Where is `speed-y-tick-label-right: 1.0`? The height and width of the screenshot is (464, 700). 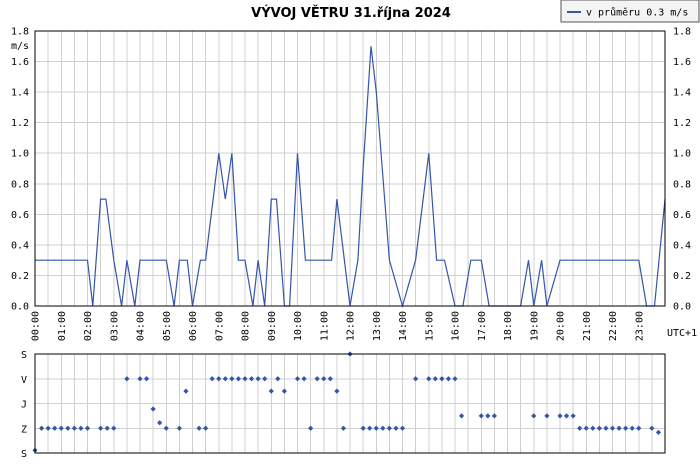 speed-y-tick-label-right: 1.0 is located at coordinates (682, 154).